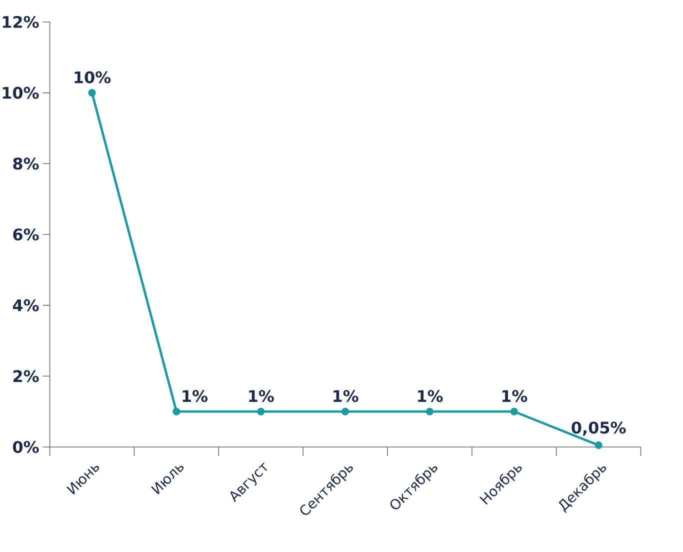 This screenshot has width=683, height=552. What do you see at coordinates (20, 92) in the screenshot?
I see `y-tick-label: 10%` at bounding box center [20, 92].